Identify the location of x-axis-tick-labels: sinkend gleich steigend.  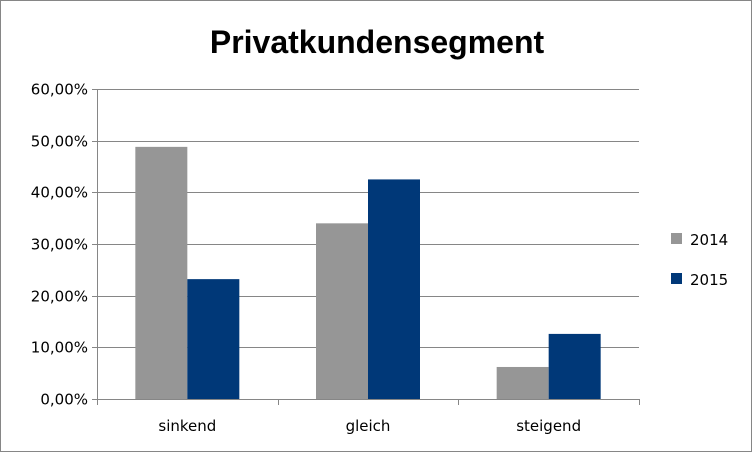
(369, 426).